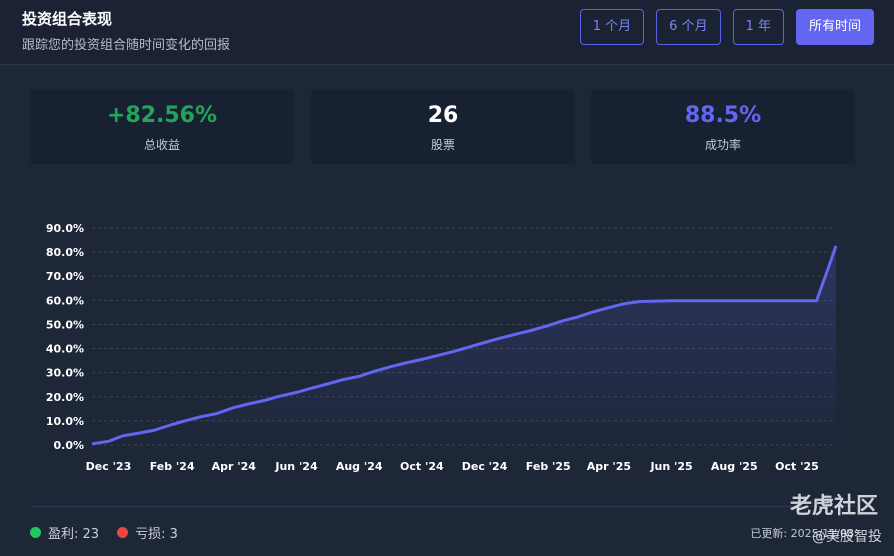  Describe the element at coordinates (734, 466) in the screenshot. I see `x-tick-label: Aug '25` at that location.